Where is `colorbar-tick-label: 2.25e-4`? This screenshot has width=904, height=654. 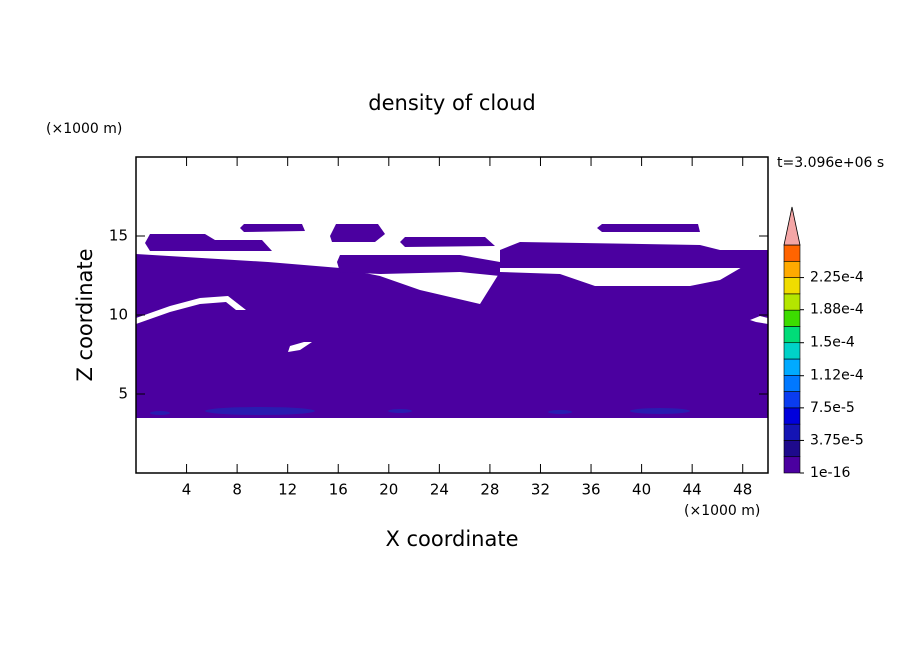 colorbar-tick-label: 2.25e-4 is located at coordinates (837, 278).